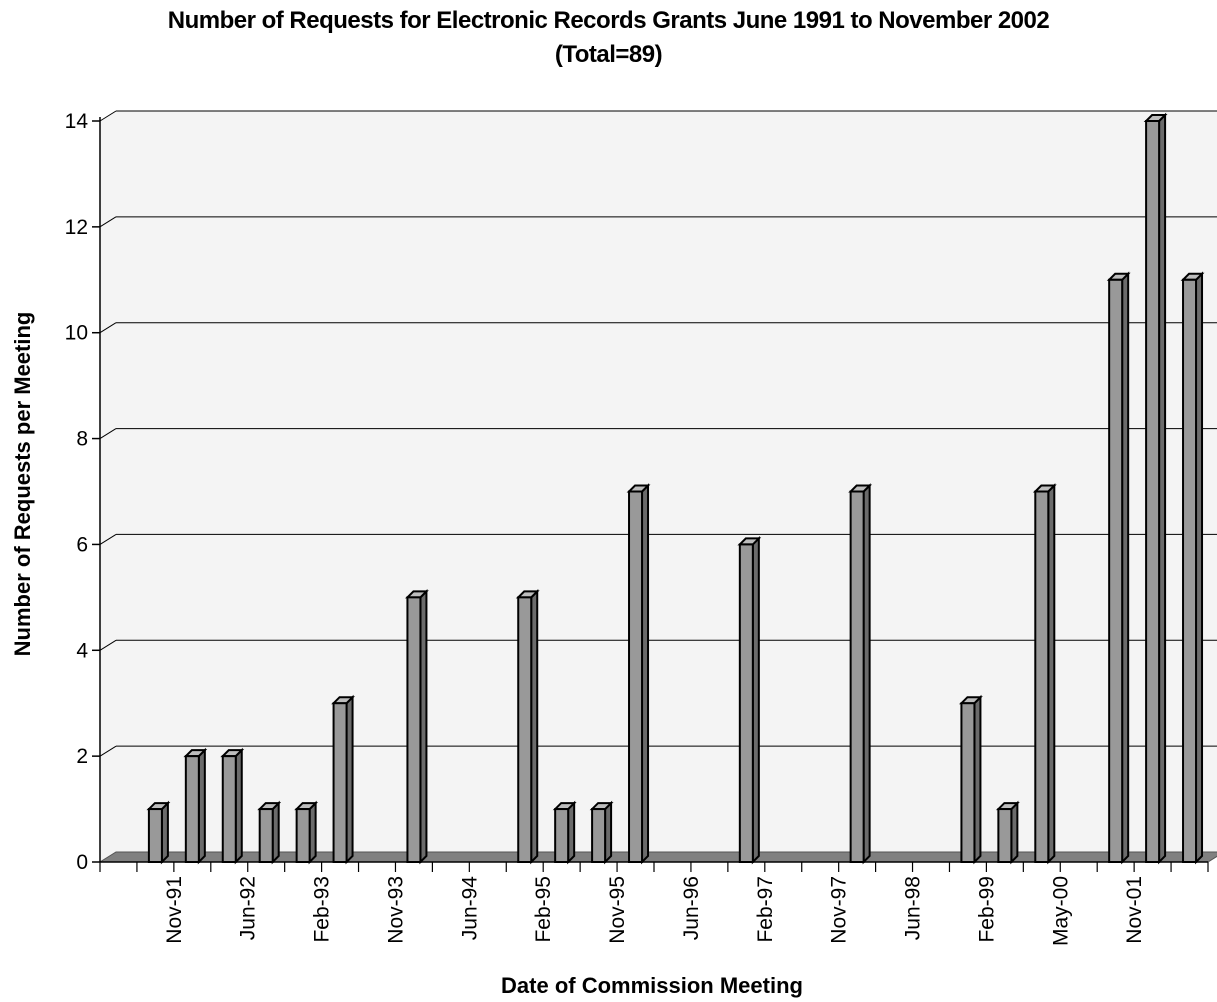 Image resolution: width=1217 pixels, height=1002 pixels. What do you see at coordinates (691, 908) in the screenshot?
I see `x-tick-label: Jun-96` at bounding box center [691, 908].